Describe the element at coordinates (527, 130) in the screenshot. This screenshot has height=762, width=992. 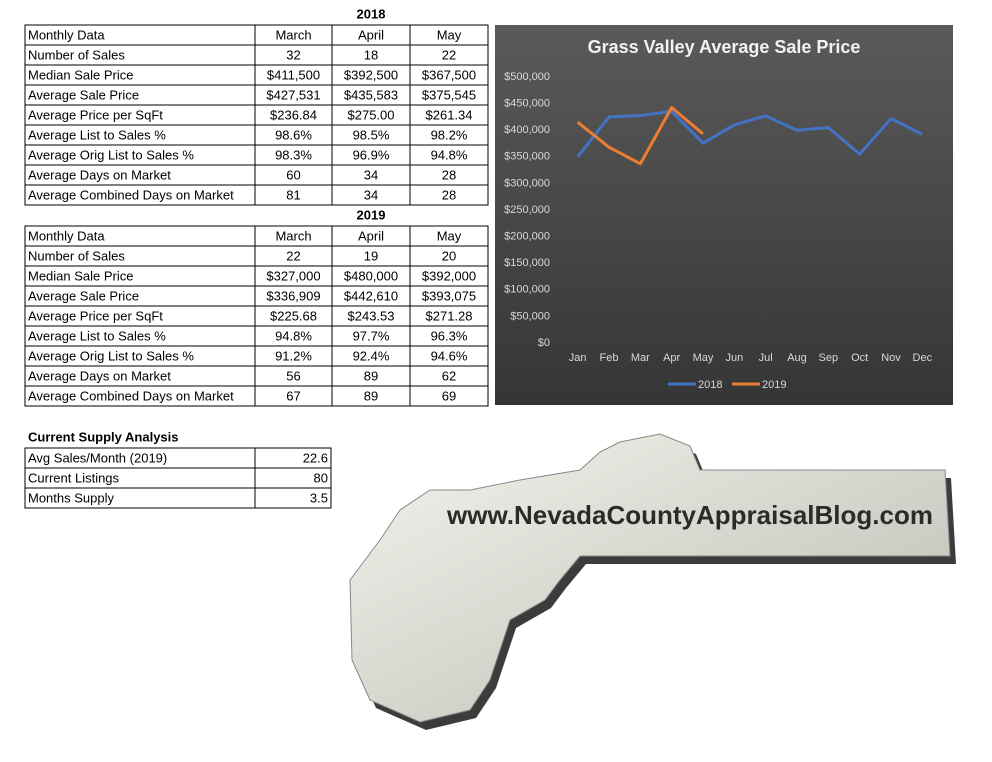
I see `y-tick-label: $400,000` at that location.